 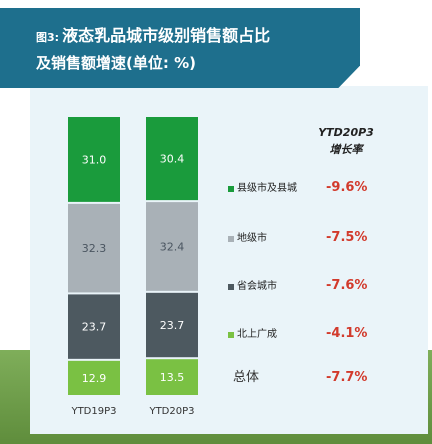 I want to click on bar-data-label: 30.4, so click(x=172, y=159).